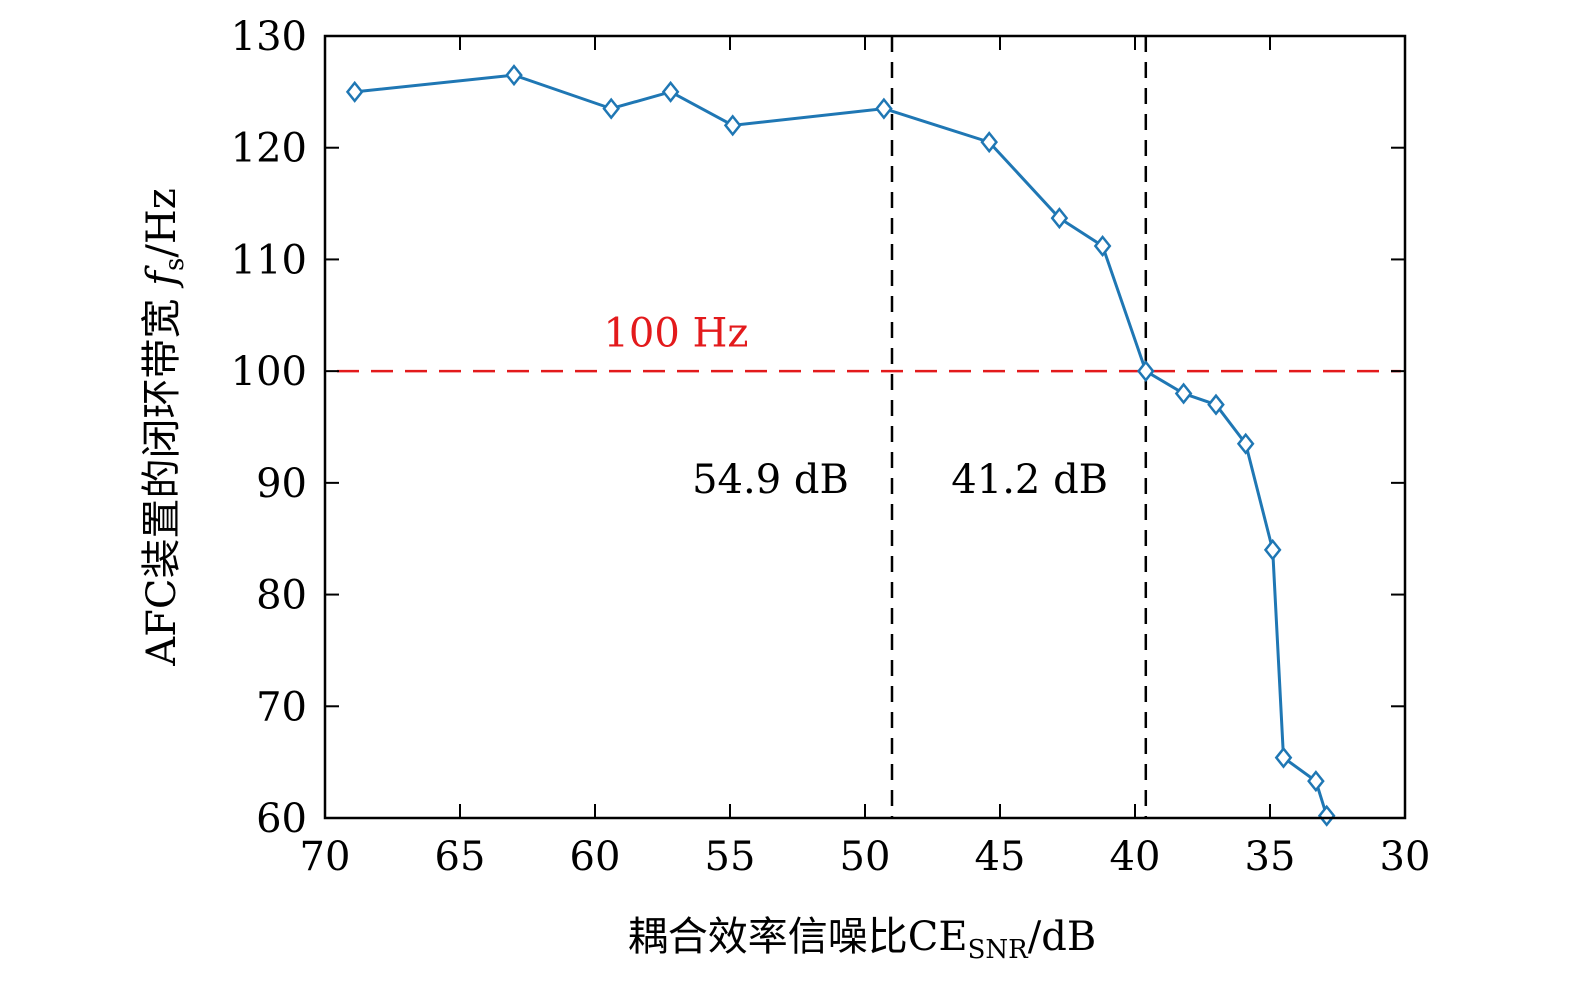  What do you see at coordinates (281, 707) in the screenshot?
I see `y-tick-label: 70` at bounding box center [281, 707].